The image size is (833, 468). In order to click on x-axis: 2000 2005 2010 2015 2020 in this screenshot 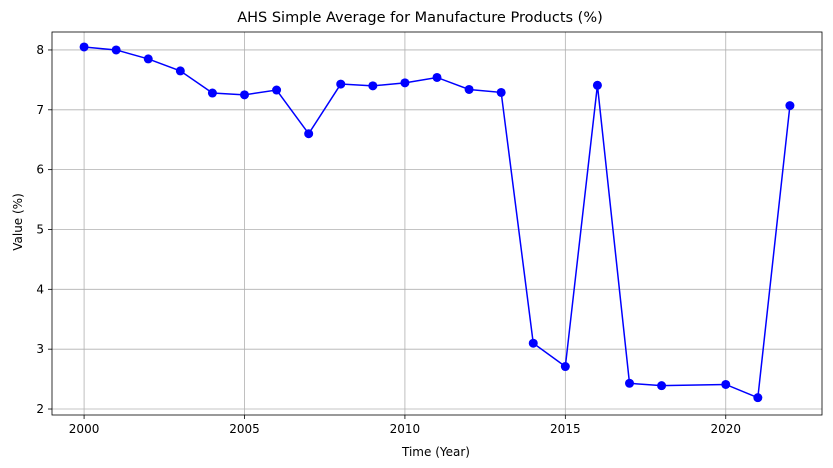, I will do `click(405, 425)`.